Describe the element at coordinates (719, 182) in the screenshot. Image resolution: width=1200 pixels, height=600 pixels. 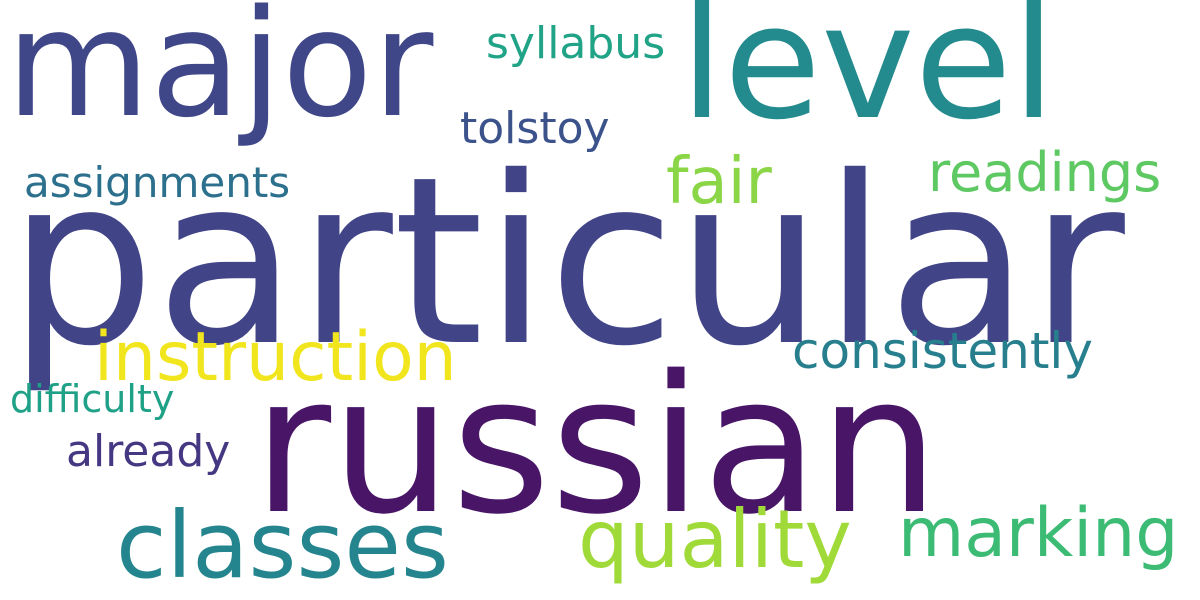
I see `word-fair: fair` at that location.